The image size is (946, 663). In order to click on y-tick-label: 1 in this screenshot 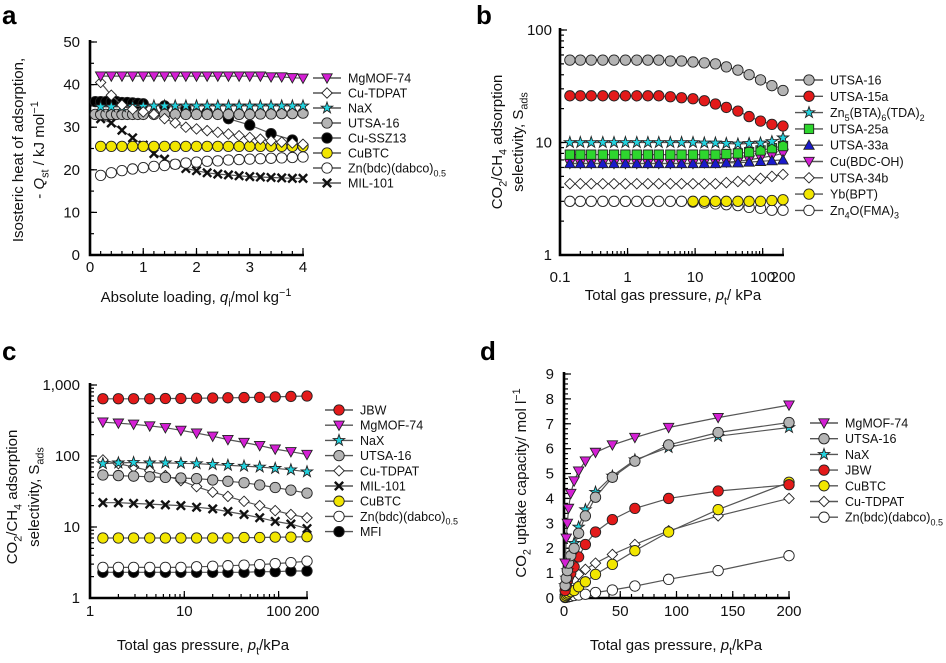, I will do `click(550, 573)`.